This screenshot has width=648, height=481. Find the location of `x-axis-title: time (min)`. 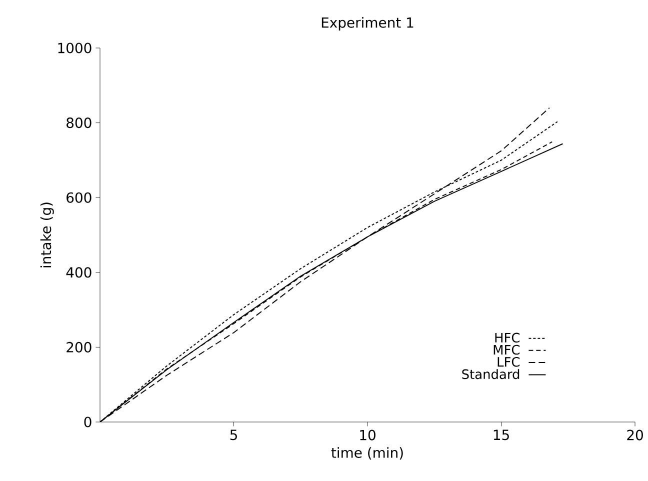

x-axis-title: time (min) is located at coordinates (367, 453).